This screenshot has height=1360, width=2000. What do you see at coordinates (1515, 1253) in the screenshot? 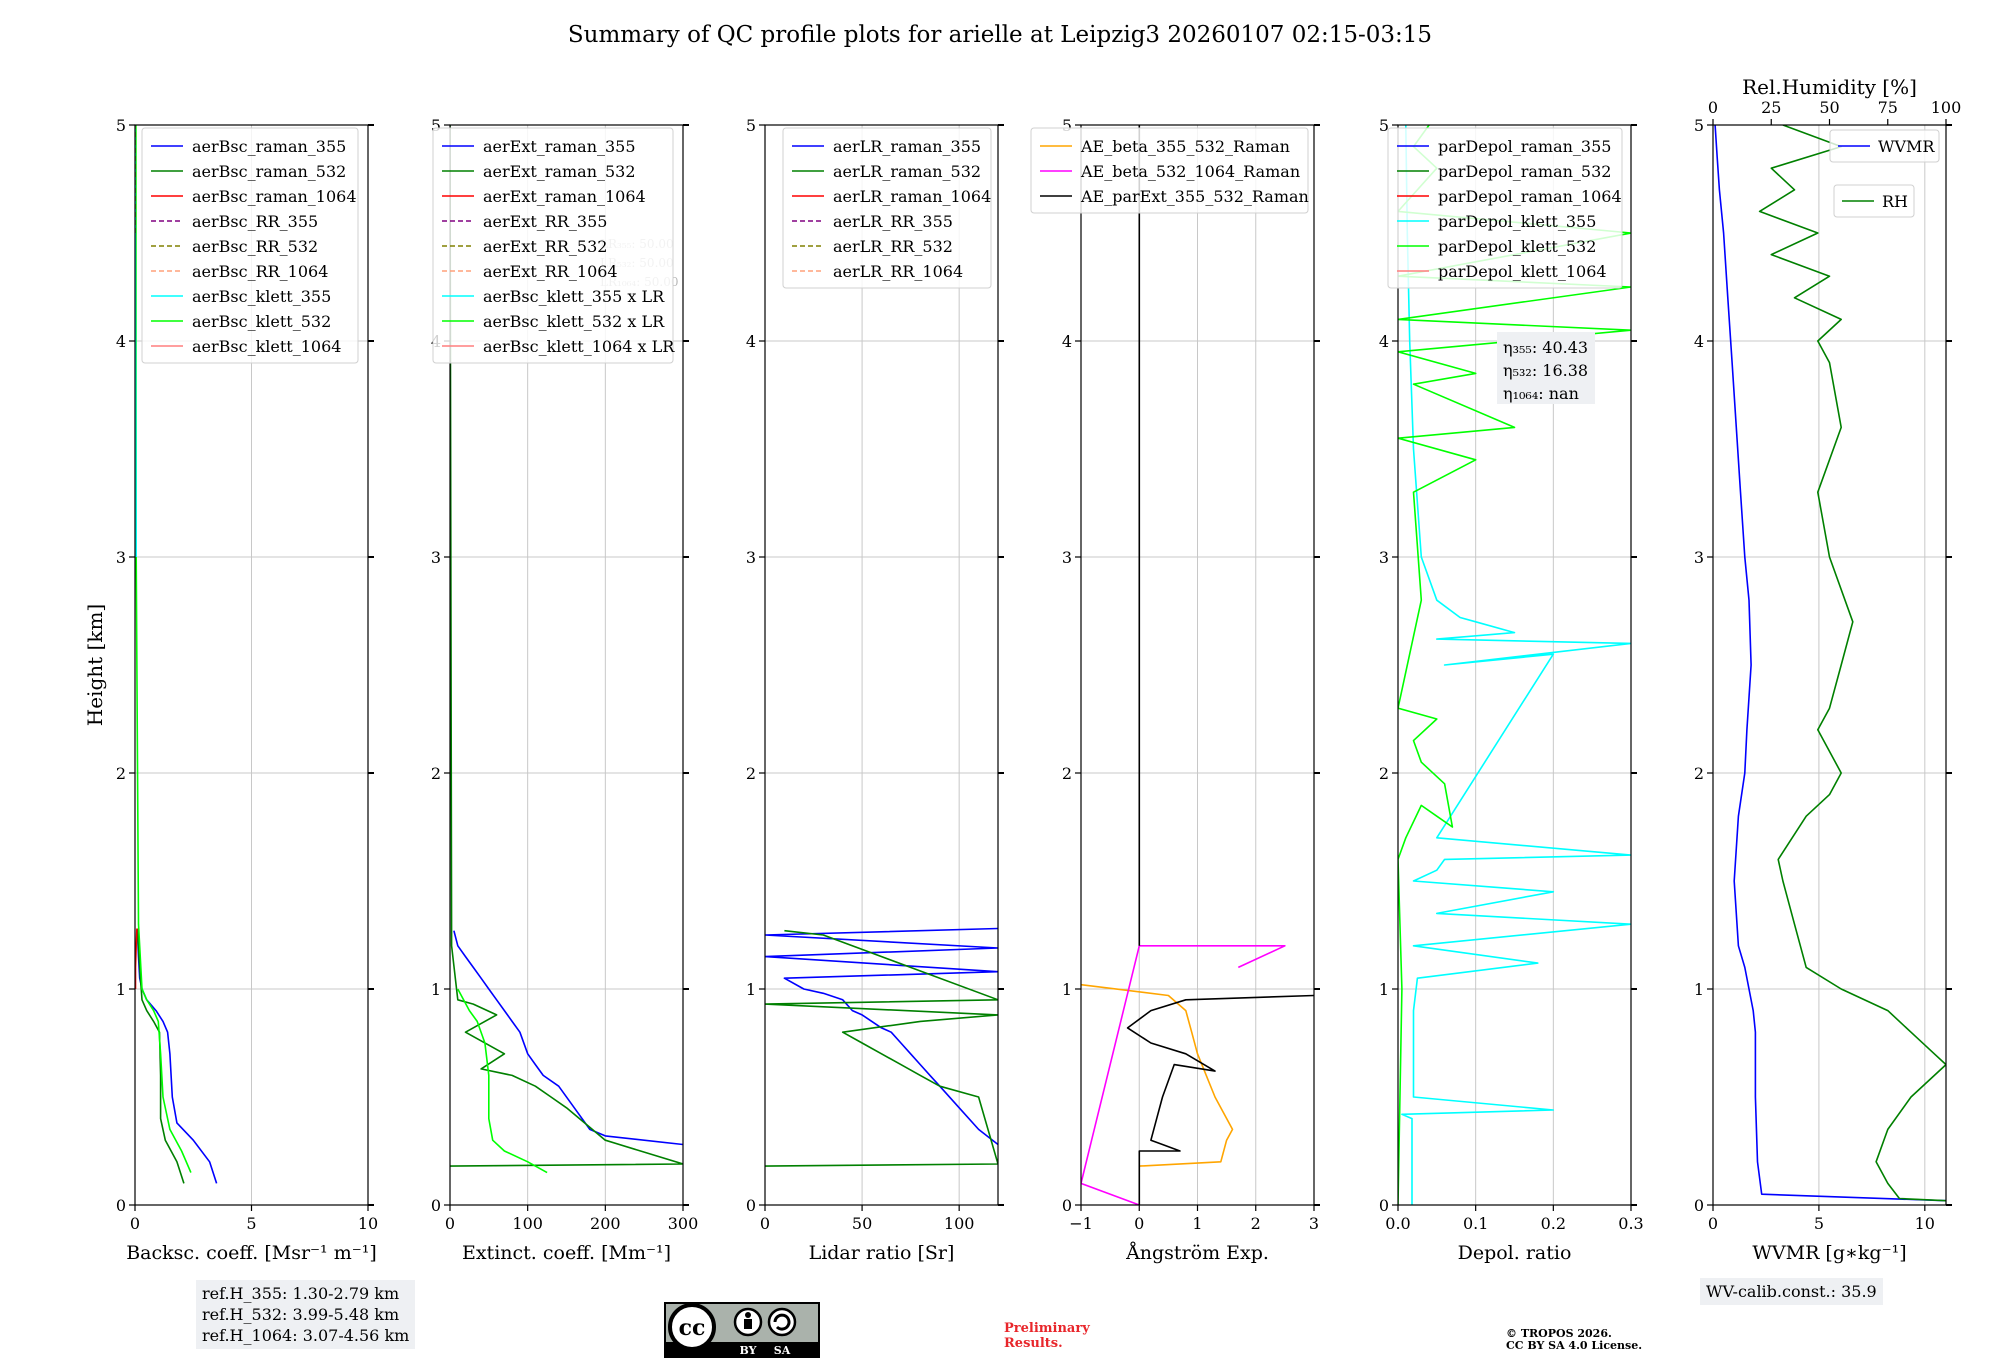
I see `x-axis-label: Depol. ratio` at bounding box center [1515, 1253].